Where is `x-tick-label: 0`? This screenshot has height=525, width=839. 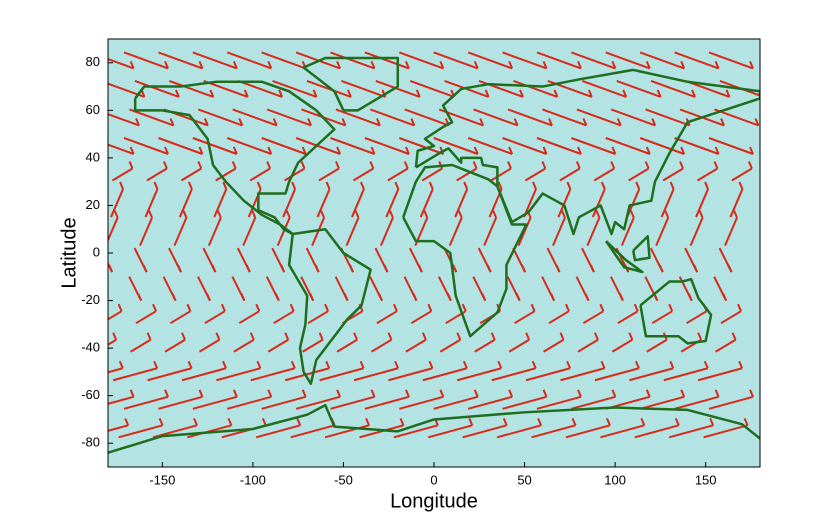
x-tick-label: 0 is located at coordinates (433, 479).